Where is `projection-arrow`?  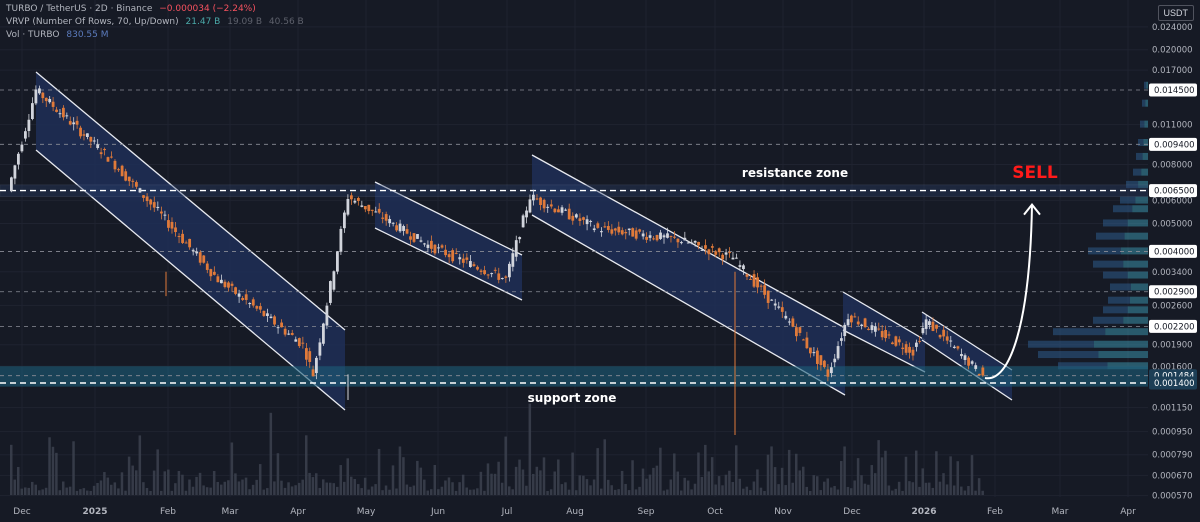
projection-arrow is located at coordinates (1012, 291).